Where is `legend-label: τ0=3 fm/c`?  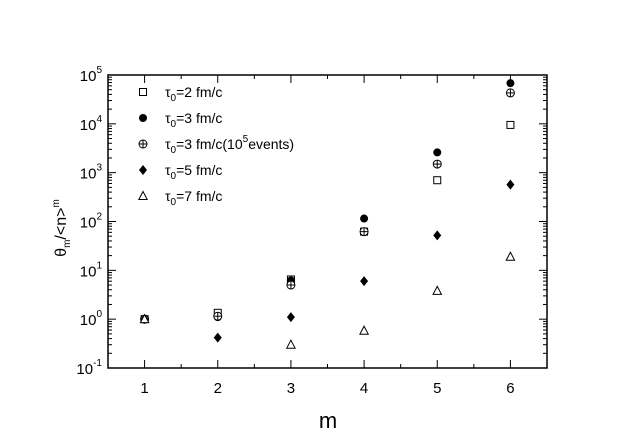
legend-label: τ0=3 fm/c is located at coordinates (193, 120).